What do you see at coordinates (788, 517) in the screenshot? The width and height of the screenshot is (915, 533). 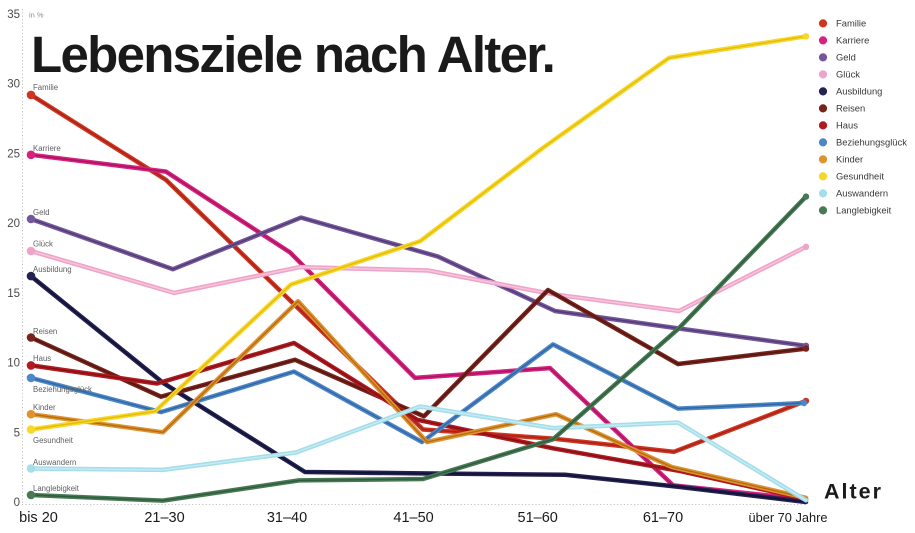 I see `svg-text: über 70 Jahre` at bounding box center [788, 517].